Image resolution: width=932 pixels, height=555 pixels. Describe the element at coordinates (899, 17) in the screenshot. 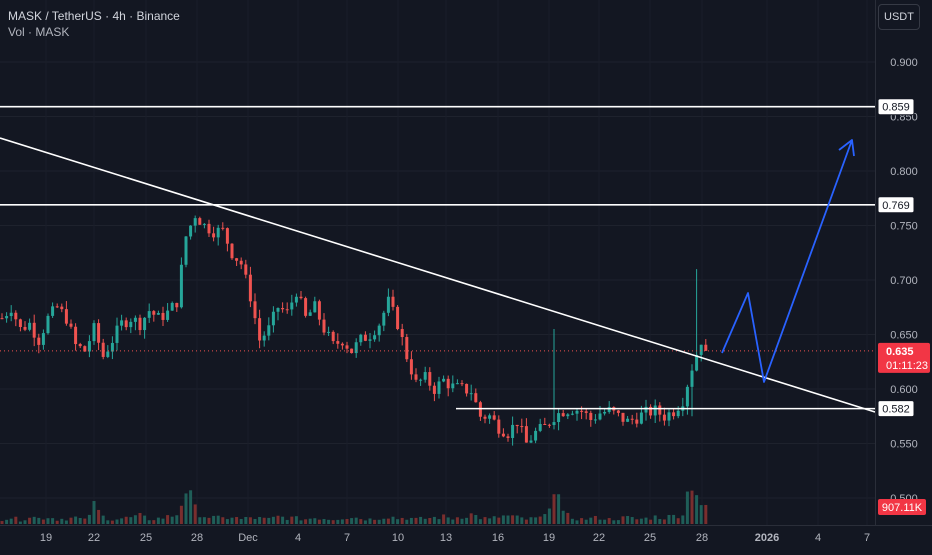

I see `currency-button: USDT` at that location.